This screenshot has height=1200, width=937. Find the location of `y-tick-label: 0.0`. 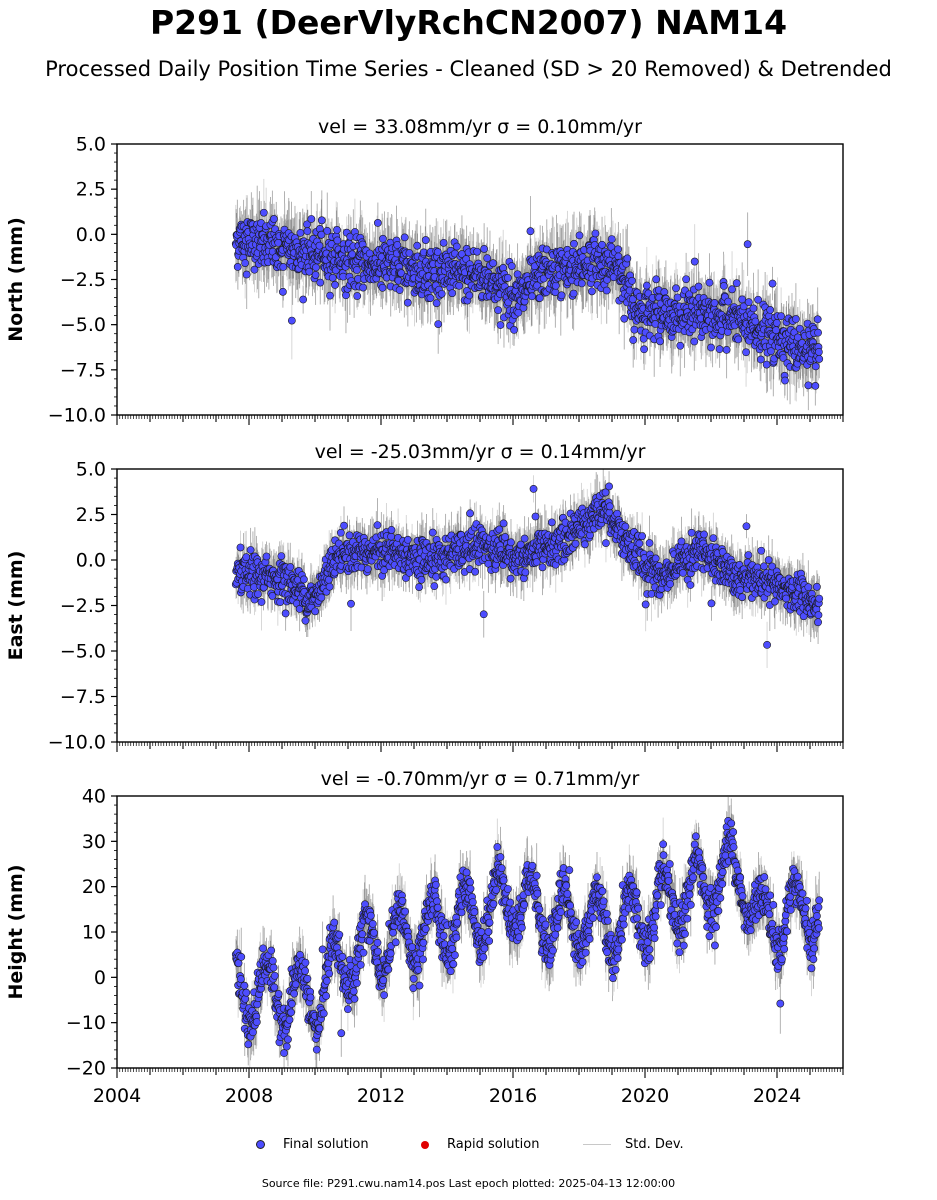

y-tick-label: 0.0 is located at coordinates (91, 235).